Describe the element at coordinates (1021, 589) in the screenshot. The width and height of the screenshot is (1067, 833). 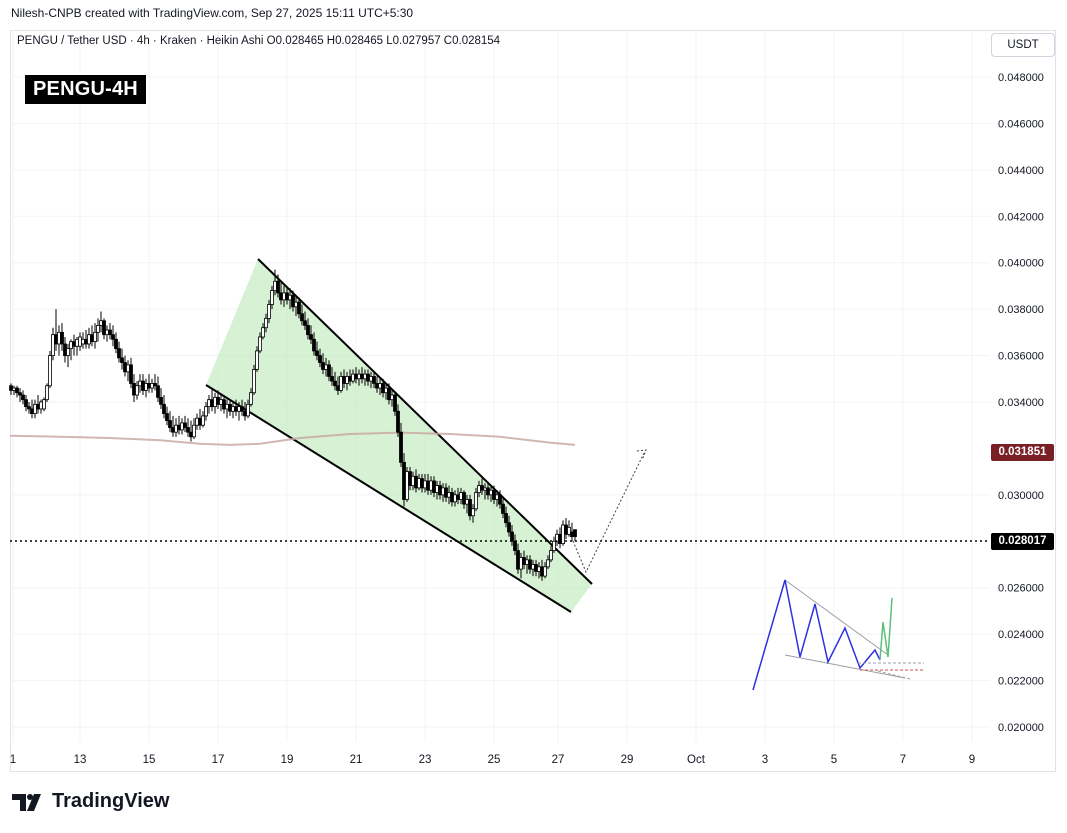
I see `price-tick-label: 0.026000` at that location.